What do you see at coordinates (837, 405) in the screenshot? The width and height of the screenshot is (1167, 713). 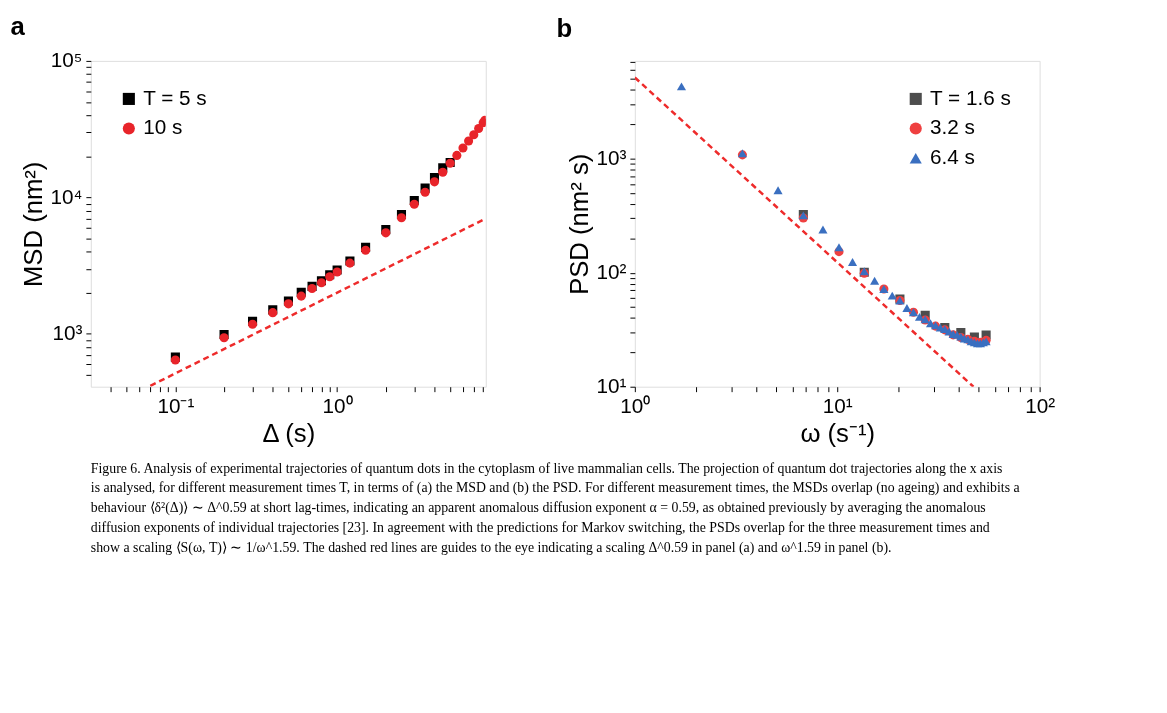 I see `x-tick-label: 10¹` at bounding box center [837, 405].